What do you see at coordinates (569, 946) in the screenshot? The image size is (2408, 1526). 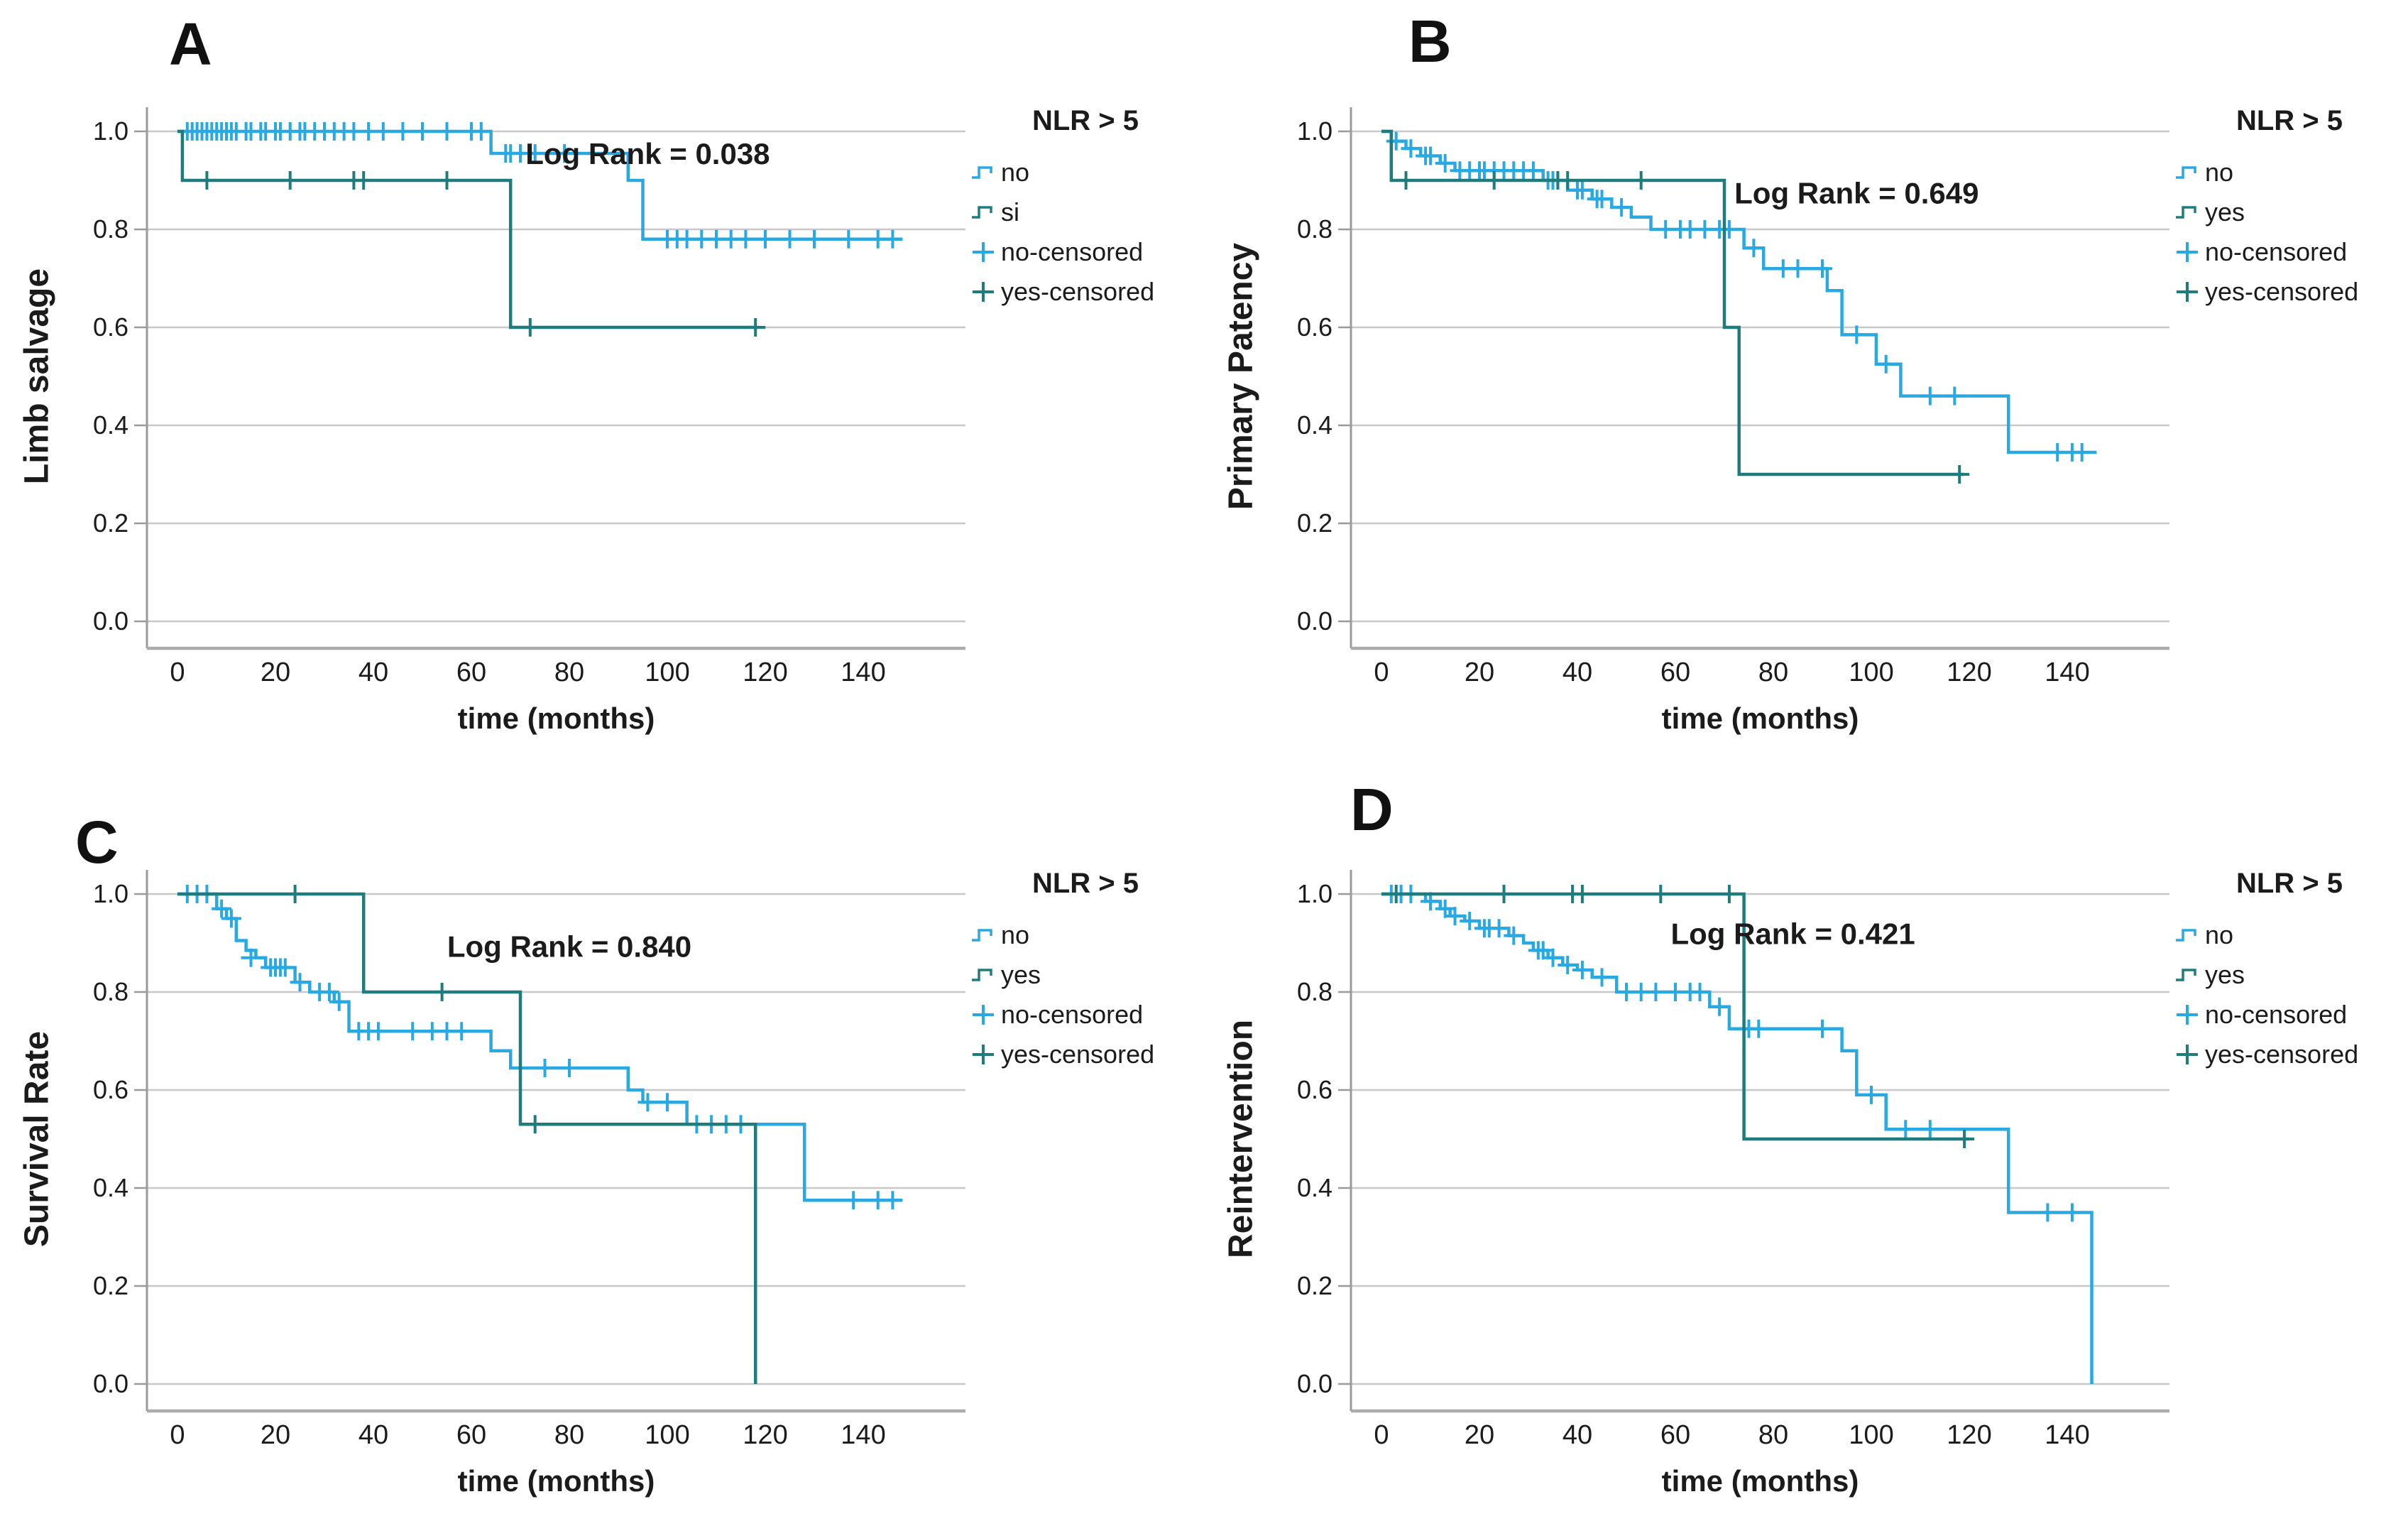 I see `log-rank-annotation: Log Rank = 0.840` at bounding box center [569, 946].